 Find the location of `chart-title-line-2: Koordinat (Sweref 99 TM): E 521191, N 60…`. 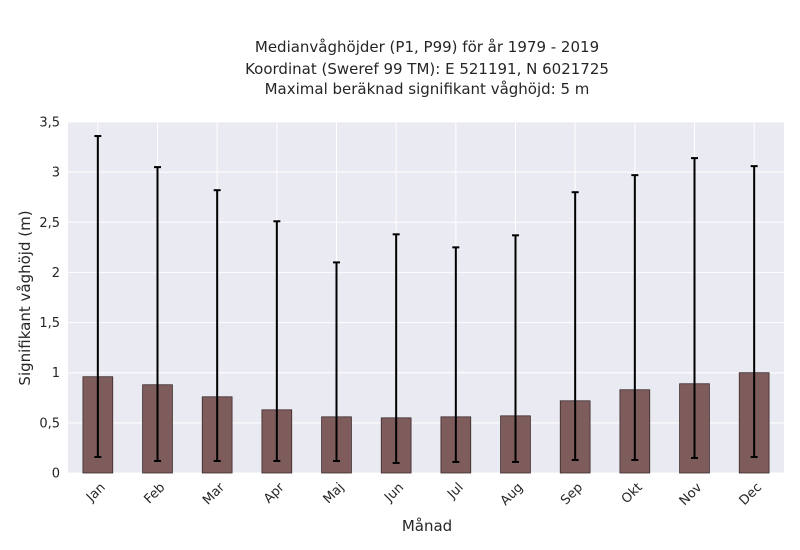

chart-title-line-2: Koordinat (Sweref 99 TM): E 521191, N 60… is located at coordinates (427, 69).